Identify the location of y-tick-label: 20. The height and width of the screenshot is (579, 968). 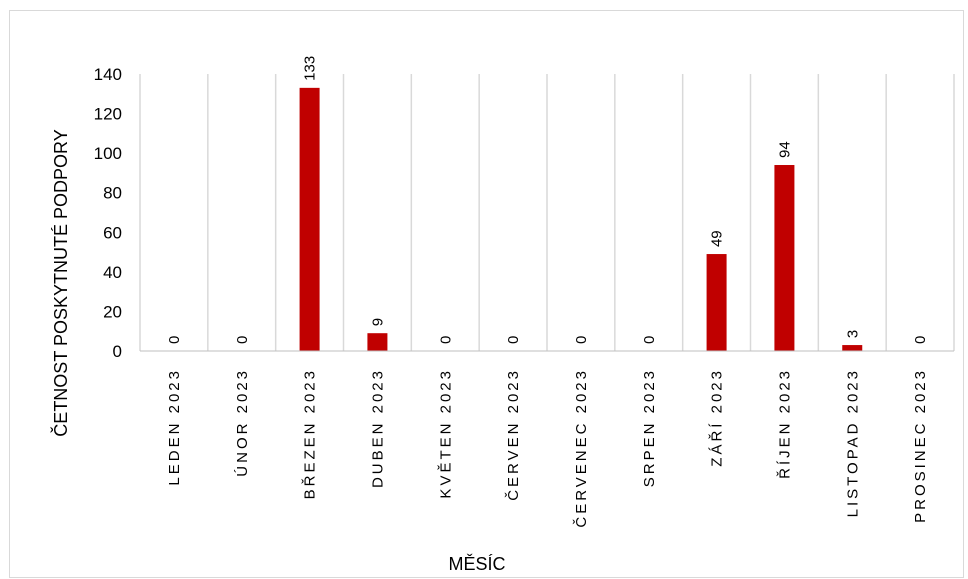
(112, 311).